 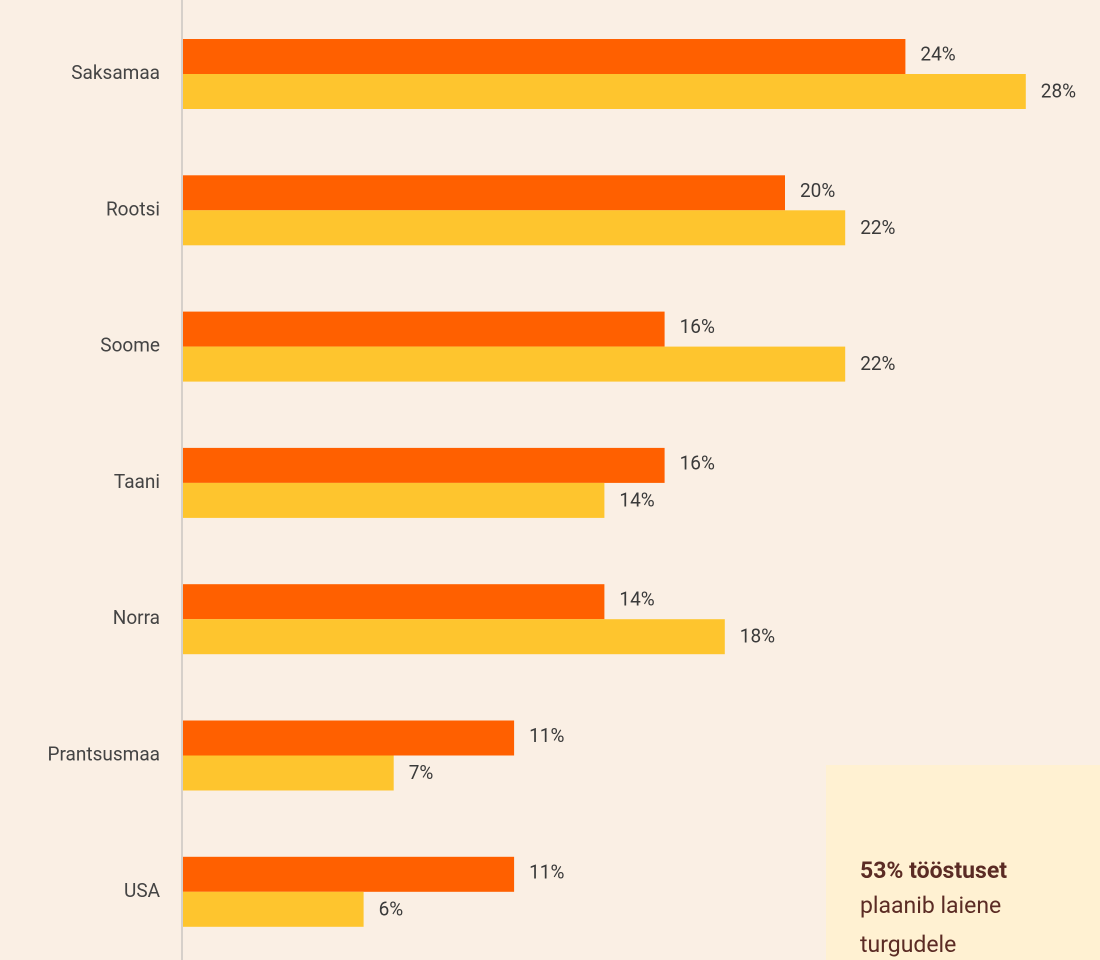 I want to click on value-label: 18%, so click(x=757, y=636).